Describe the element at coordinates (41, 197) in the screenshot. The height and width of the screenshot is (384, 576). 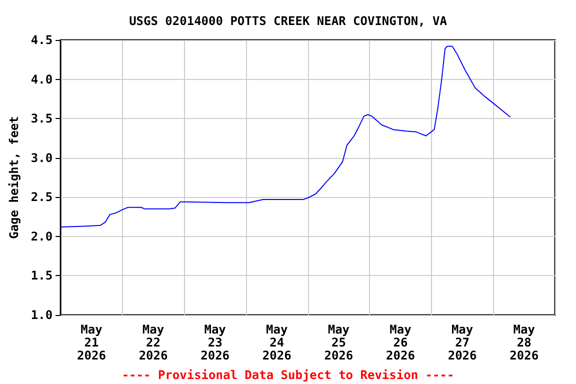
I see `y-tick-label: 2.5` at that location.